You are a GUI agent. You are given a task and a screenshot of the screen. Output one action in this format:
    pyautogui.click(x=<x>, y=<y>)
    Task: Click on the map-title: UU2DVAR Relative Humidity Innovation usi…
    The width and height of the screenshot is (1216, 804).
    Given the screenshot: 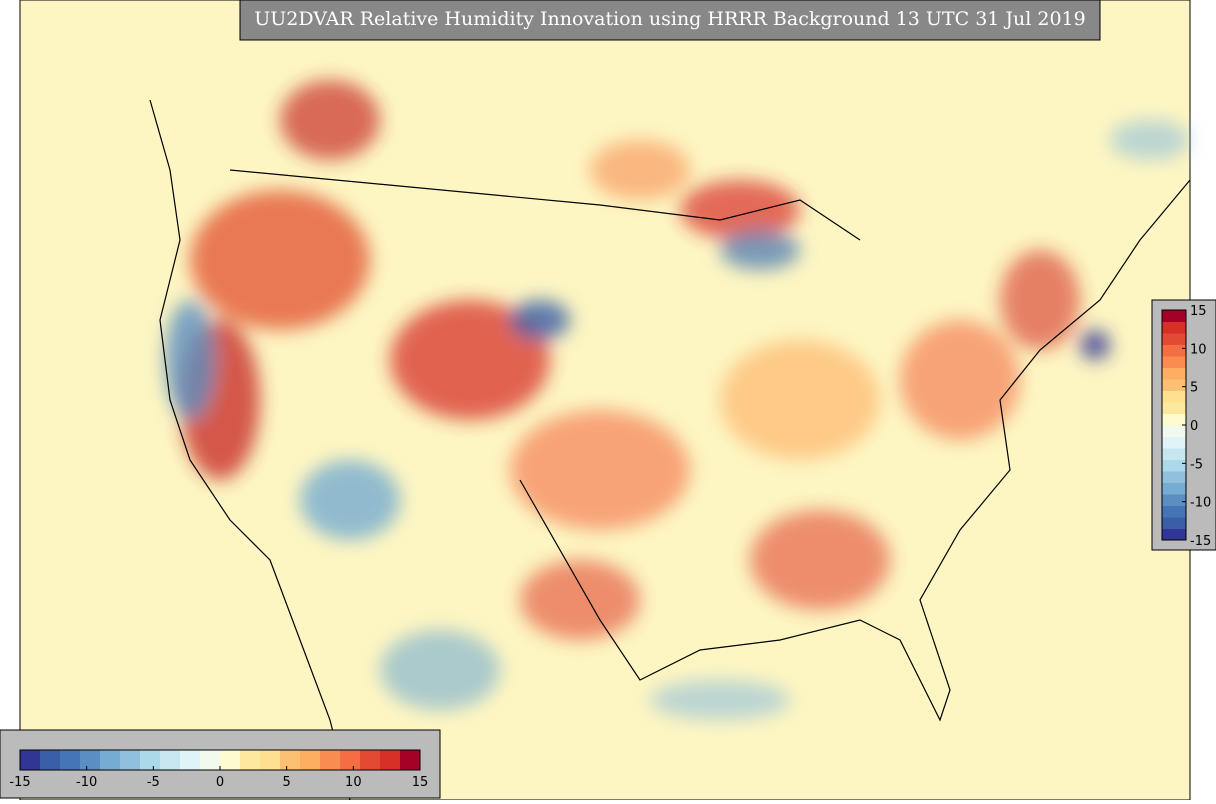 What is the action you would take?
    pyautogui.click(x=670, y=19)
    